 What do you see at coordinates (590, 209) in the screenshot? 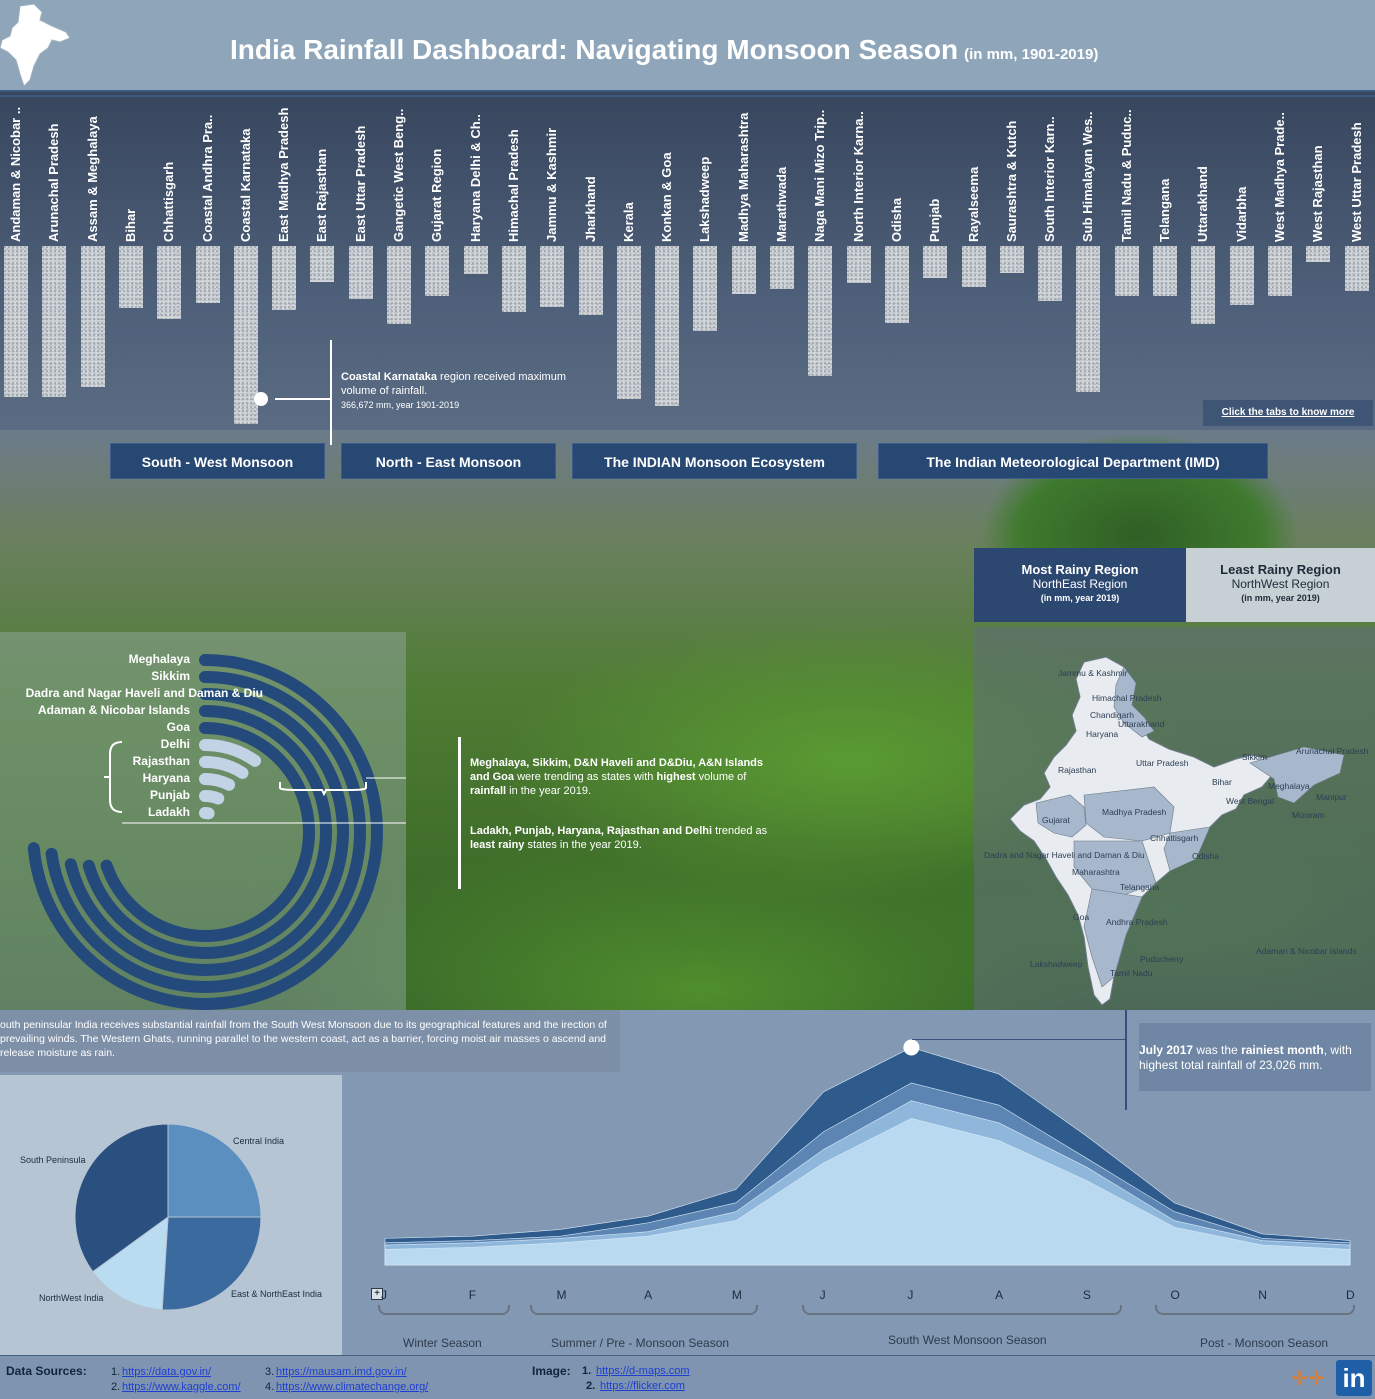
I see `state-label: Jharkhand` at bounding box center [590, 209].